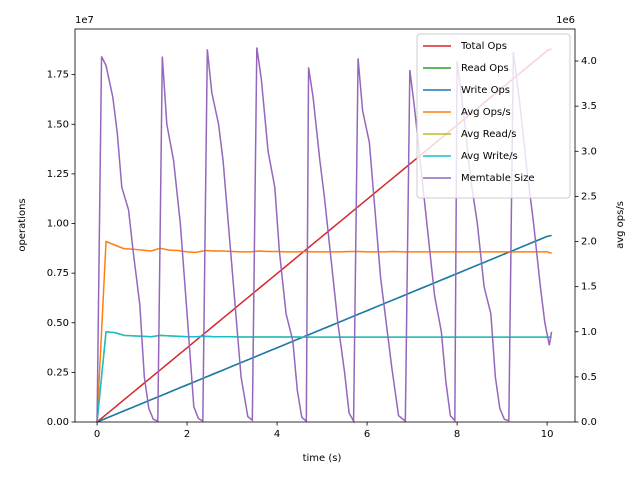  I want to click on x-tick-label: 2, so click(187, 434).